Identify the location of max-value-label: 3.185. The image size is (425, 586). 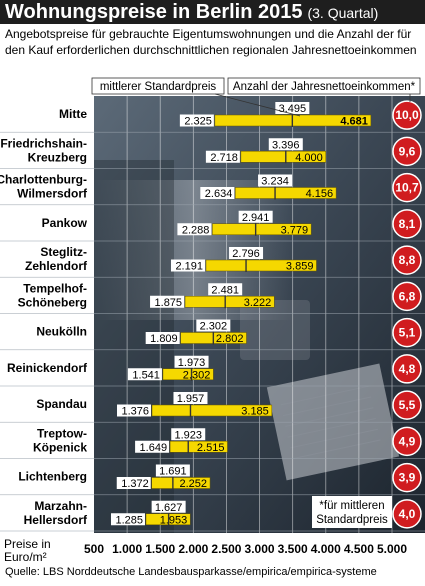
(255, 412).